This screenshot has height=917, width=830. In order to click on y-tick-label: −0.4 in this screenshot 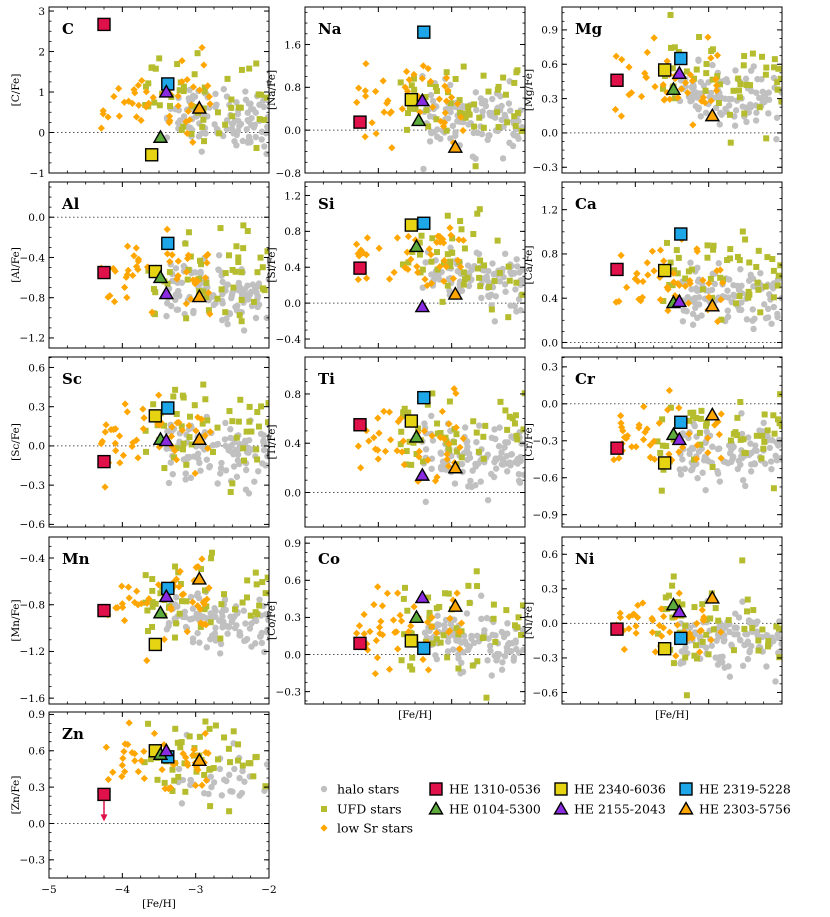, I will do `click(33, 258)`.